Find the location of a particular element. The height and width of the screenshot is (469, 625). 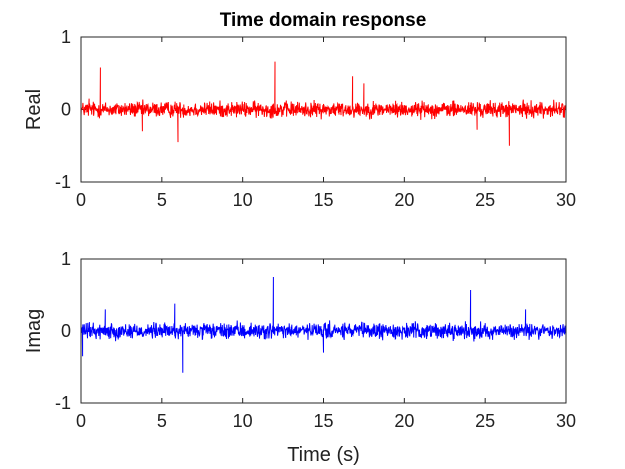

chart-title: Time domain response is located at coordinates (323, 20).